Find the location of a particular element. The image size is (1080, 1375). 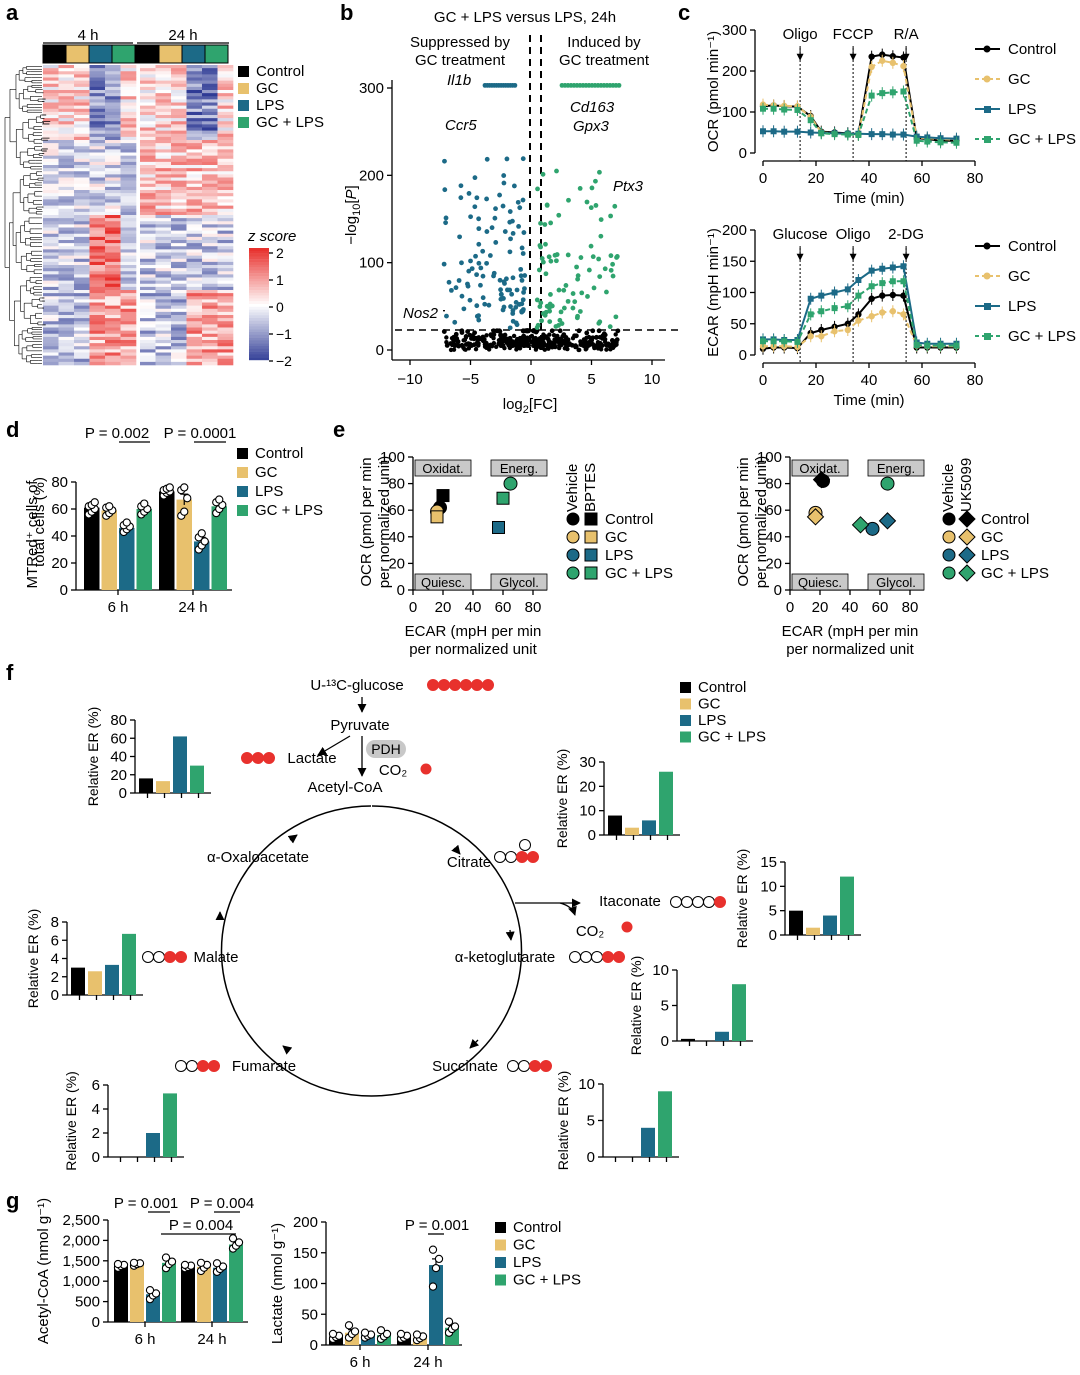

f-malate-chart-ytick-label: 0 is located at coordinates (55, 995).